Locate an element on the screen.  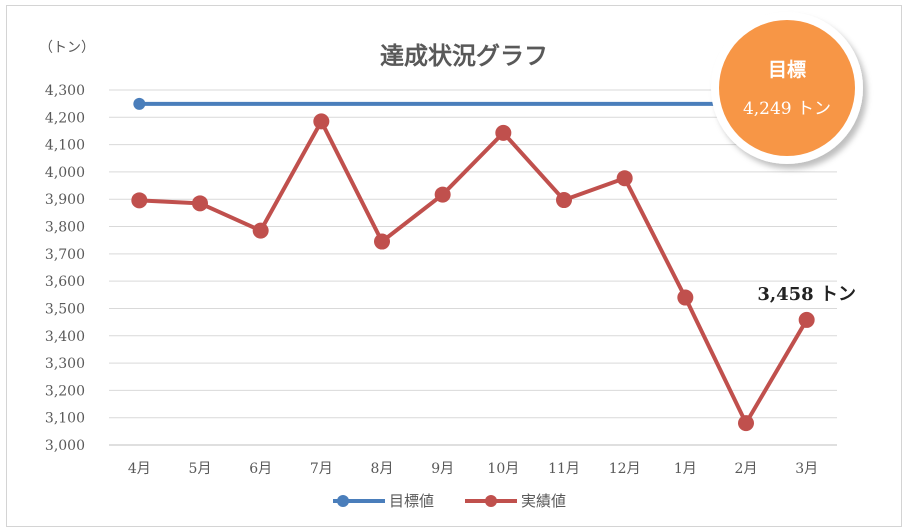
x-tick-label: 8月 is located at coordinates (382, 469).